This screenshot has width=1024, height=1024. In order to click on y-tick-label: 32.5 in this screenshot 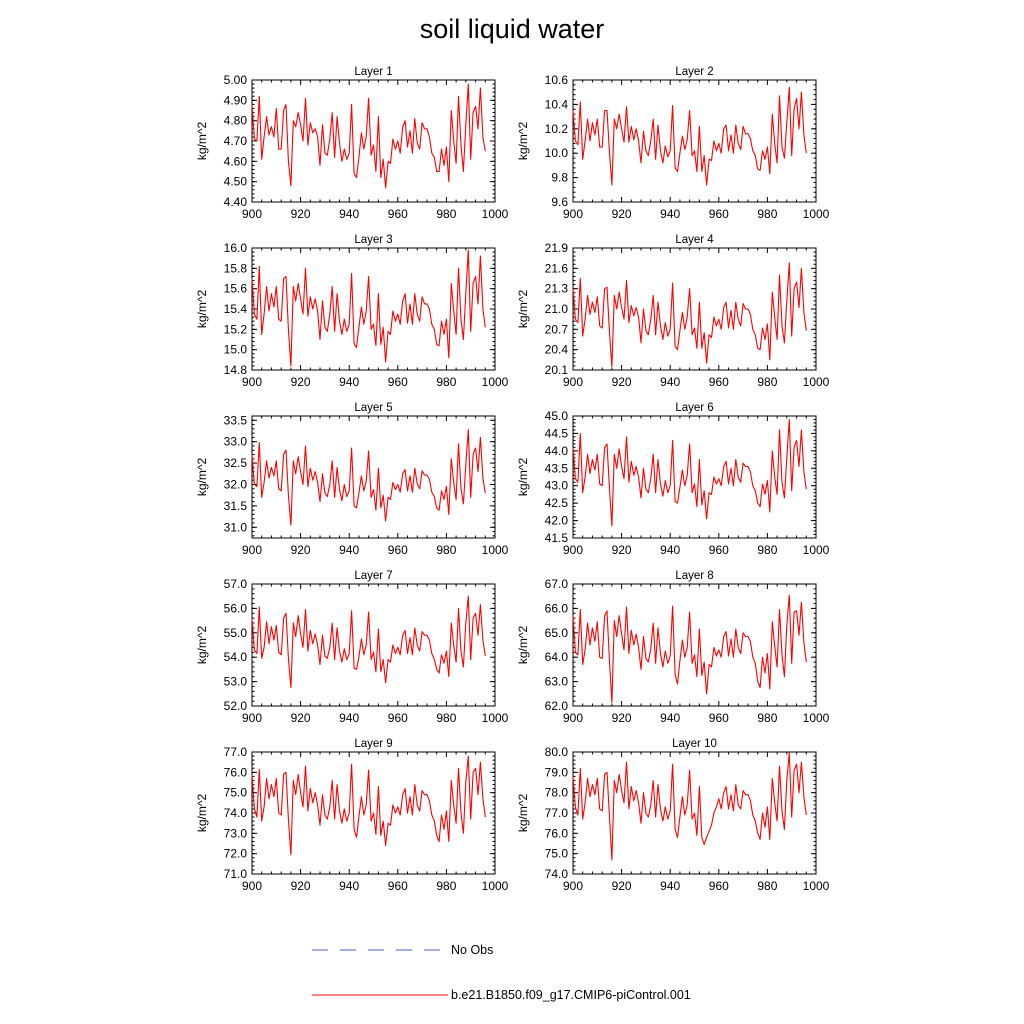, I will do `click(236, 463)`.